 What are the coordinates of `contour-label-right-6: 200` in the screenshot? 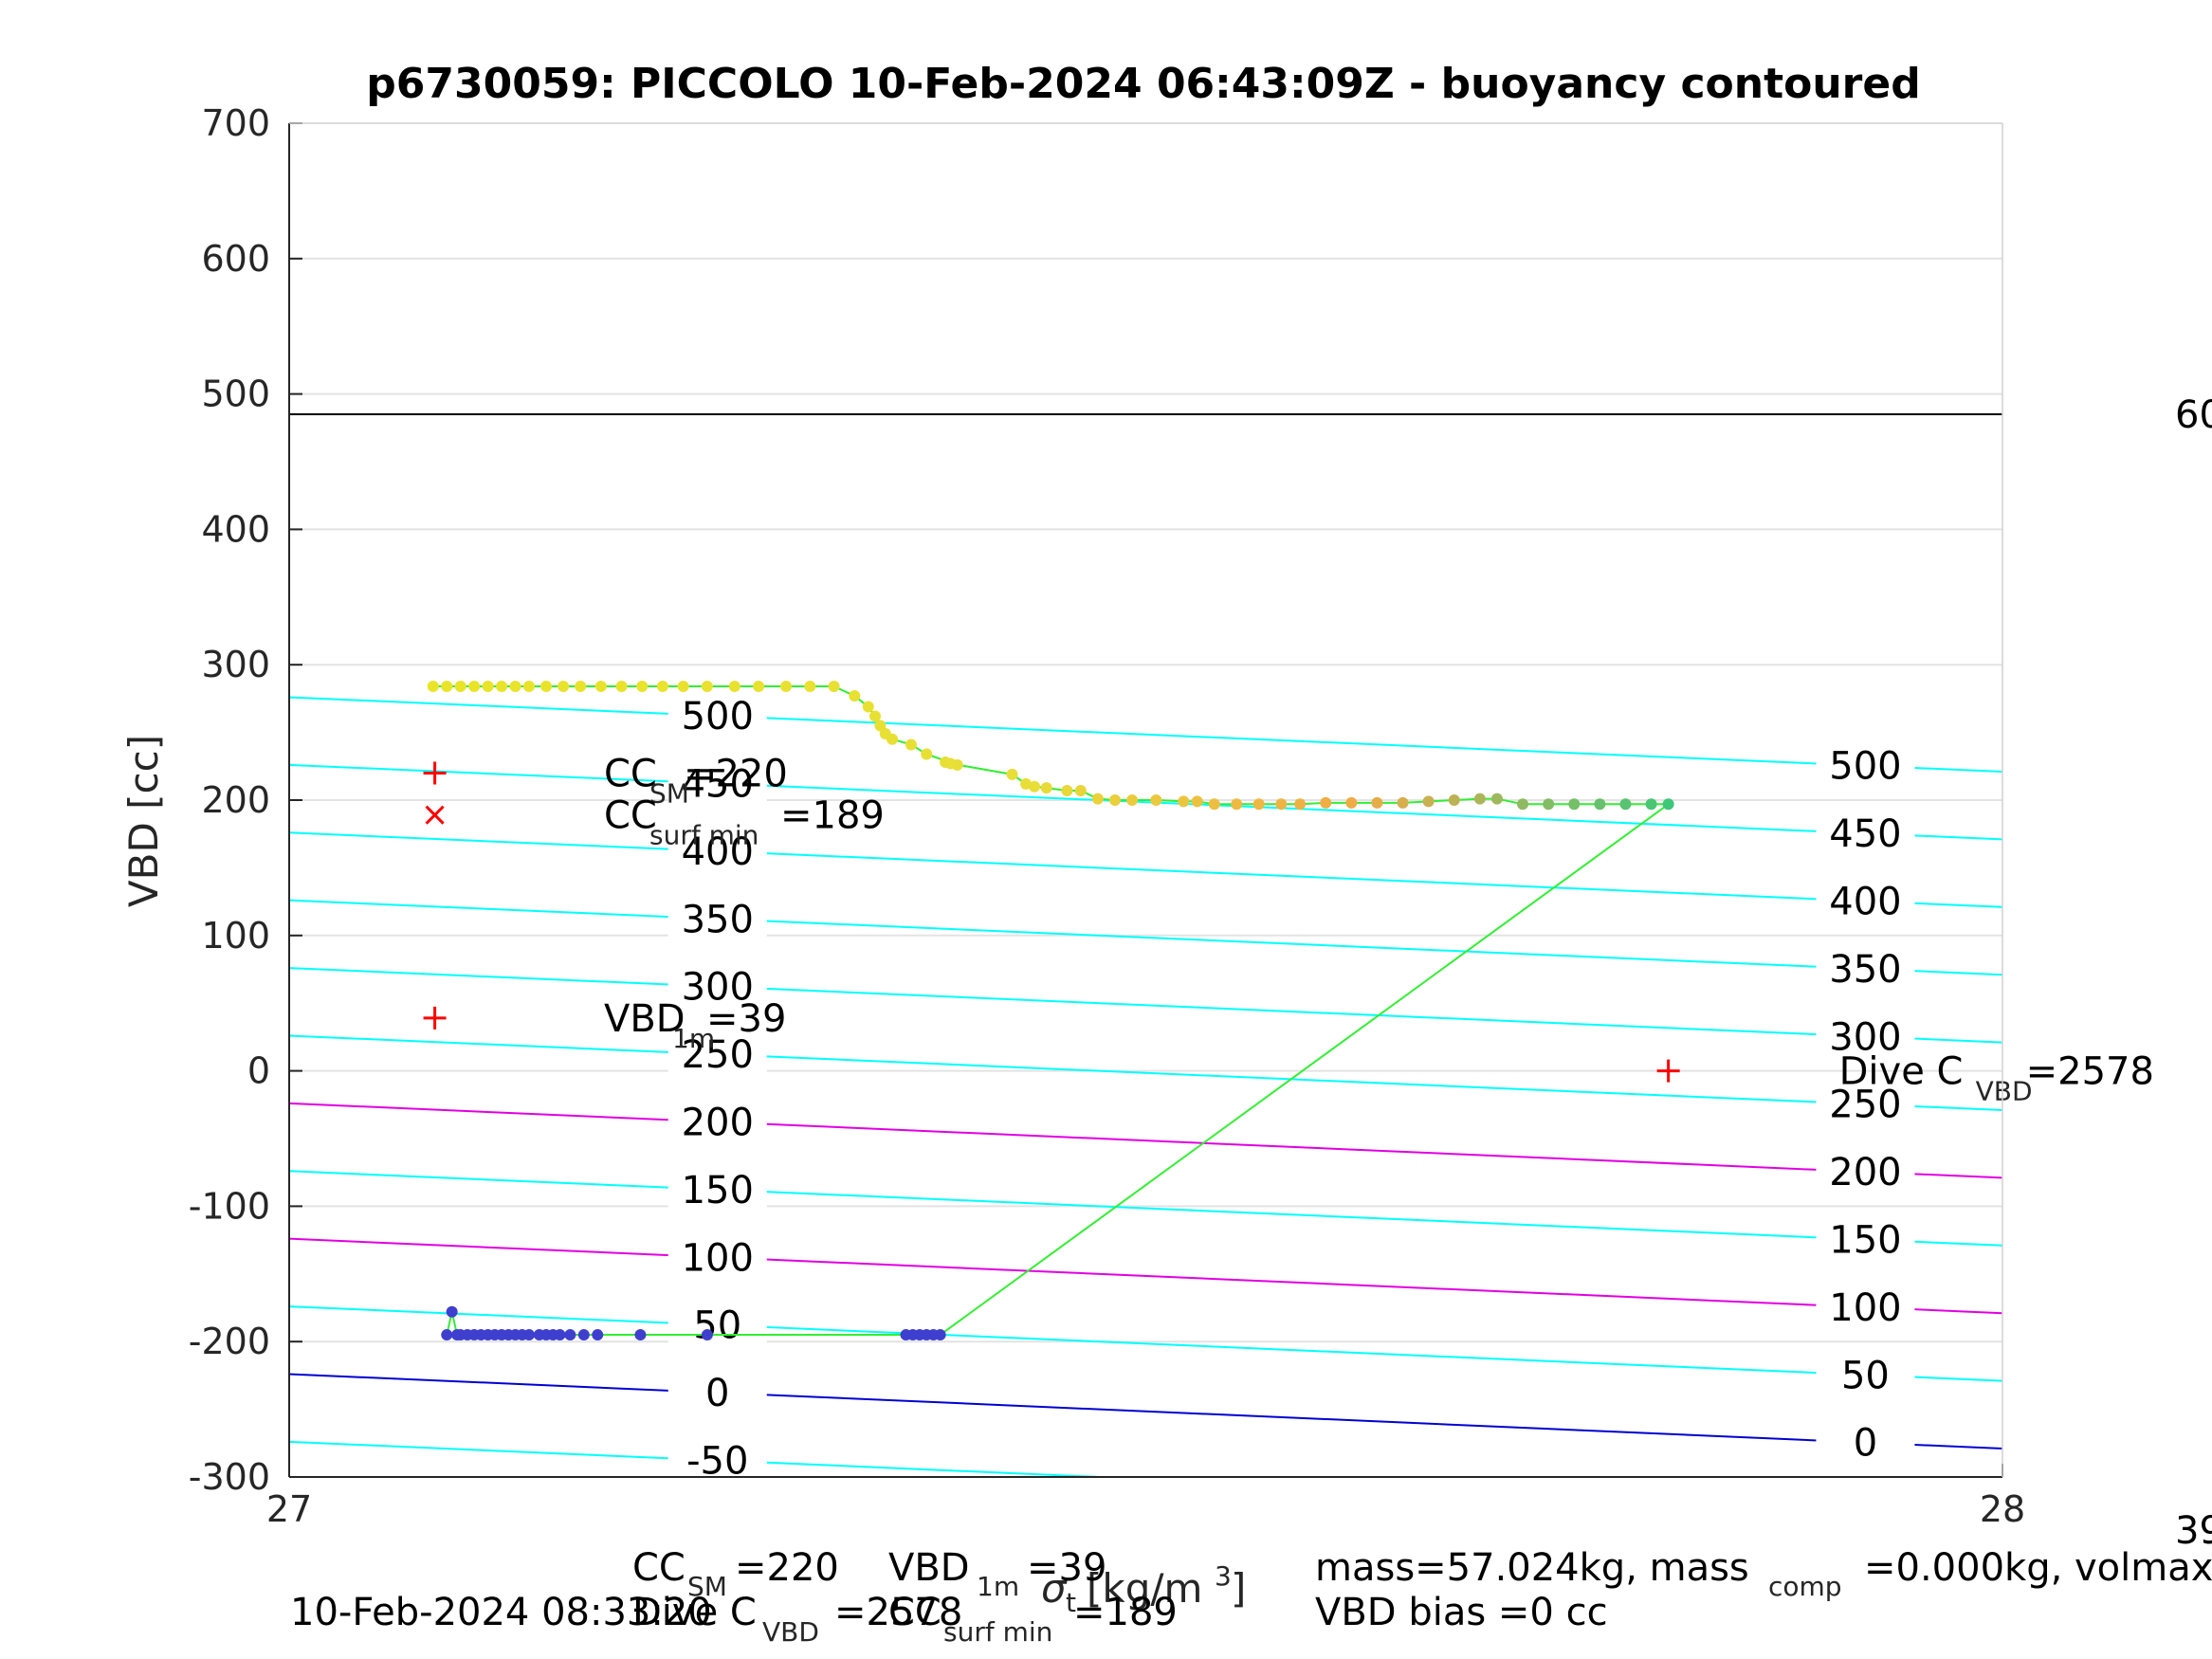 It's located at (1865, 1172).